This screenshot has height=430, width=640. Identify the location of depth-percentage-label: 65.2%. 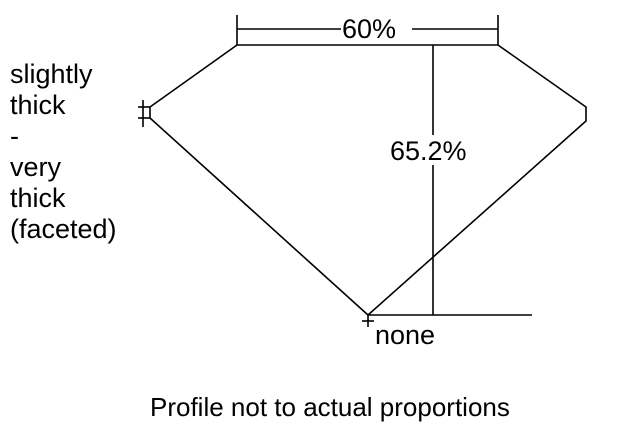
(428, 151).